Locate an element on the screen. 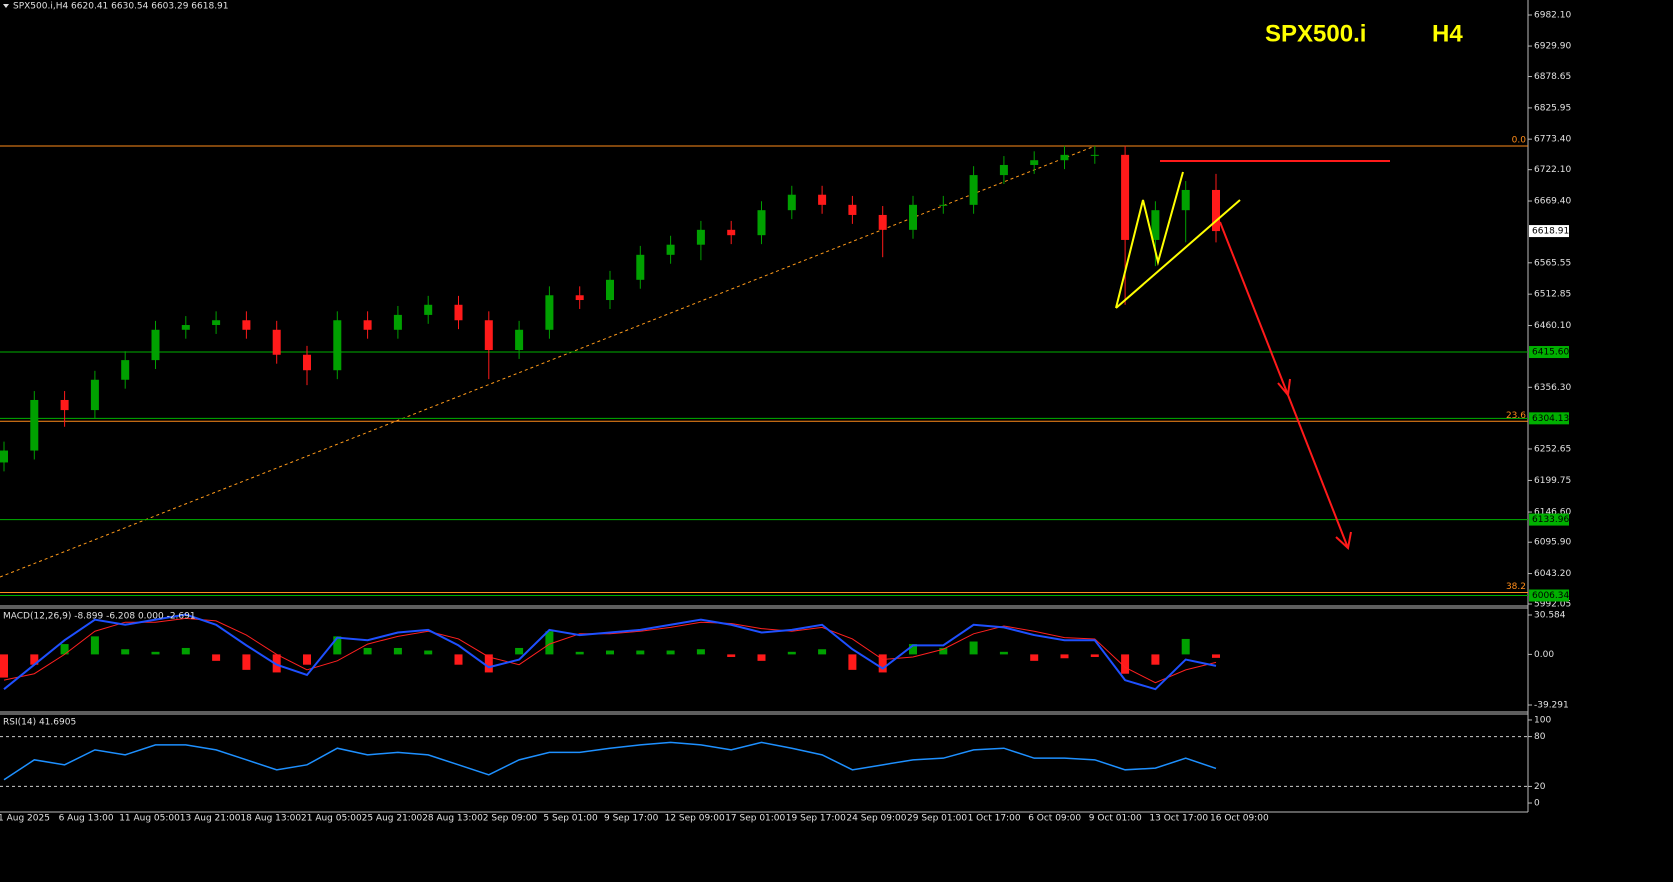 Image resolution: width=1673 pixels, height=882 pixels. y-tick-label: 20 is located at coordinates (1540, 787).